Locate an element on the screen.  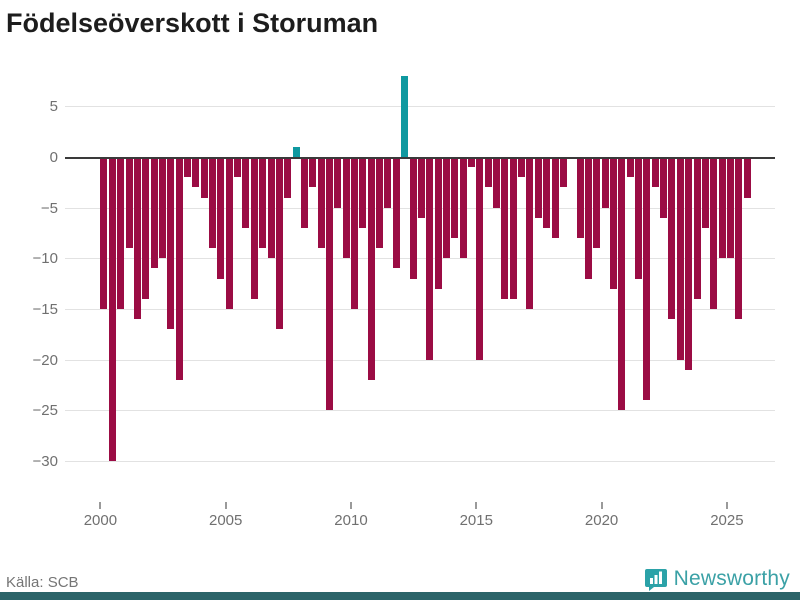
bar-2011-t3 is located at coordinates (396, 214).